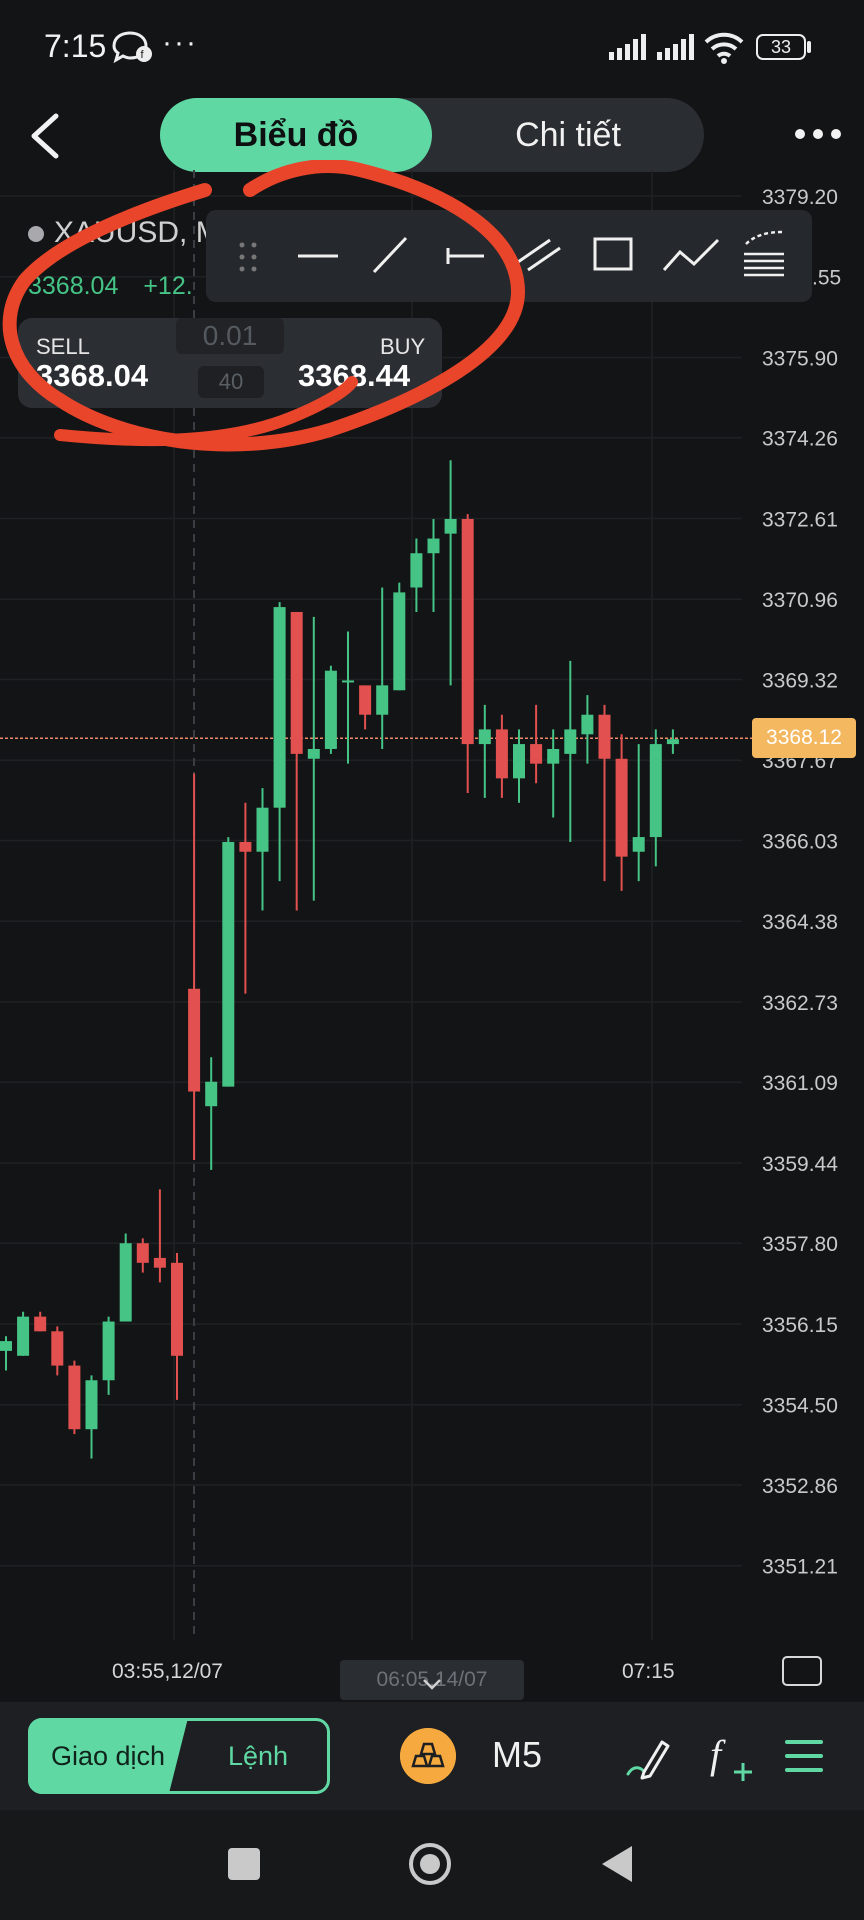 This screenshot has height=1920, width=864. Describe the element at coordinates (92, 375) in the screenshot. I see `sell-button: 3368.04` at that location.